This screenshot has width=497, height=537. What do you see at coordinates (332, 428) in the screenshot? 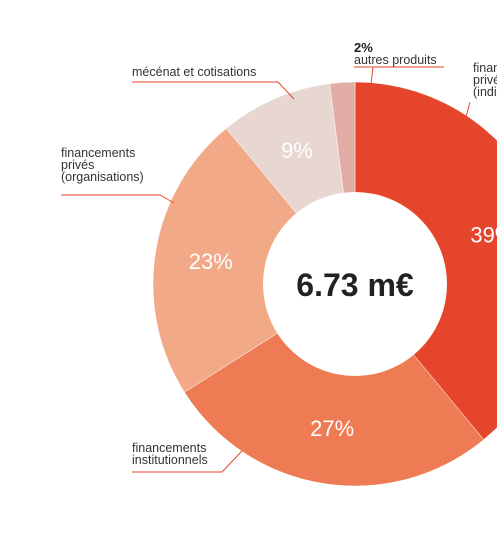
I see `slice-2-percent-label: 27%` at bounding box center [332, 428].